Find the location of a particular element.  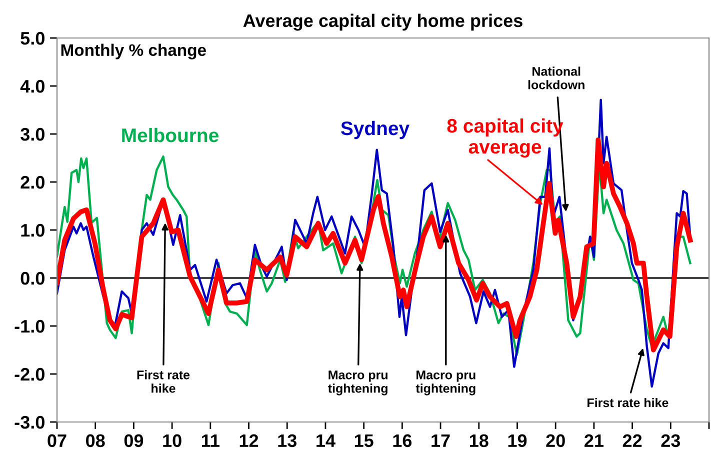

x-tick-label: 21 is located at coordinates (594, 440).